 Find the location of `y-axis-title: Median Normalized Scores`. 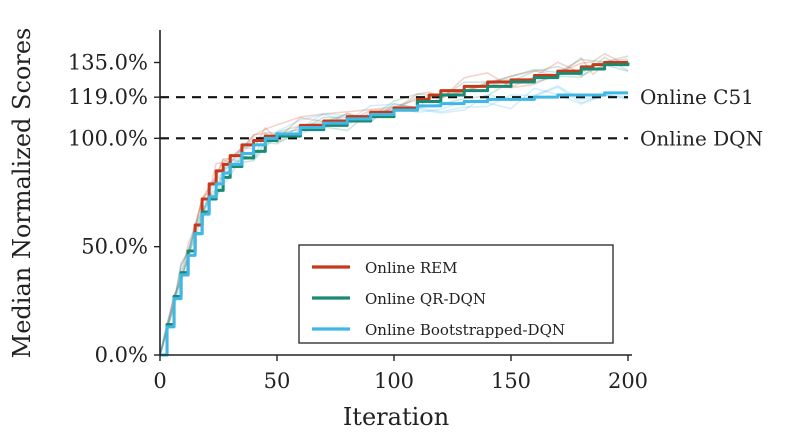

y-axis-title: Median Normalized Scores is located at coordinates (22, 193).